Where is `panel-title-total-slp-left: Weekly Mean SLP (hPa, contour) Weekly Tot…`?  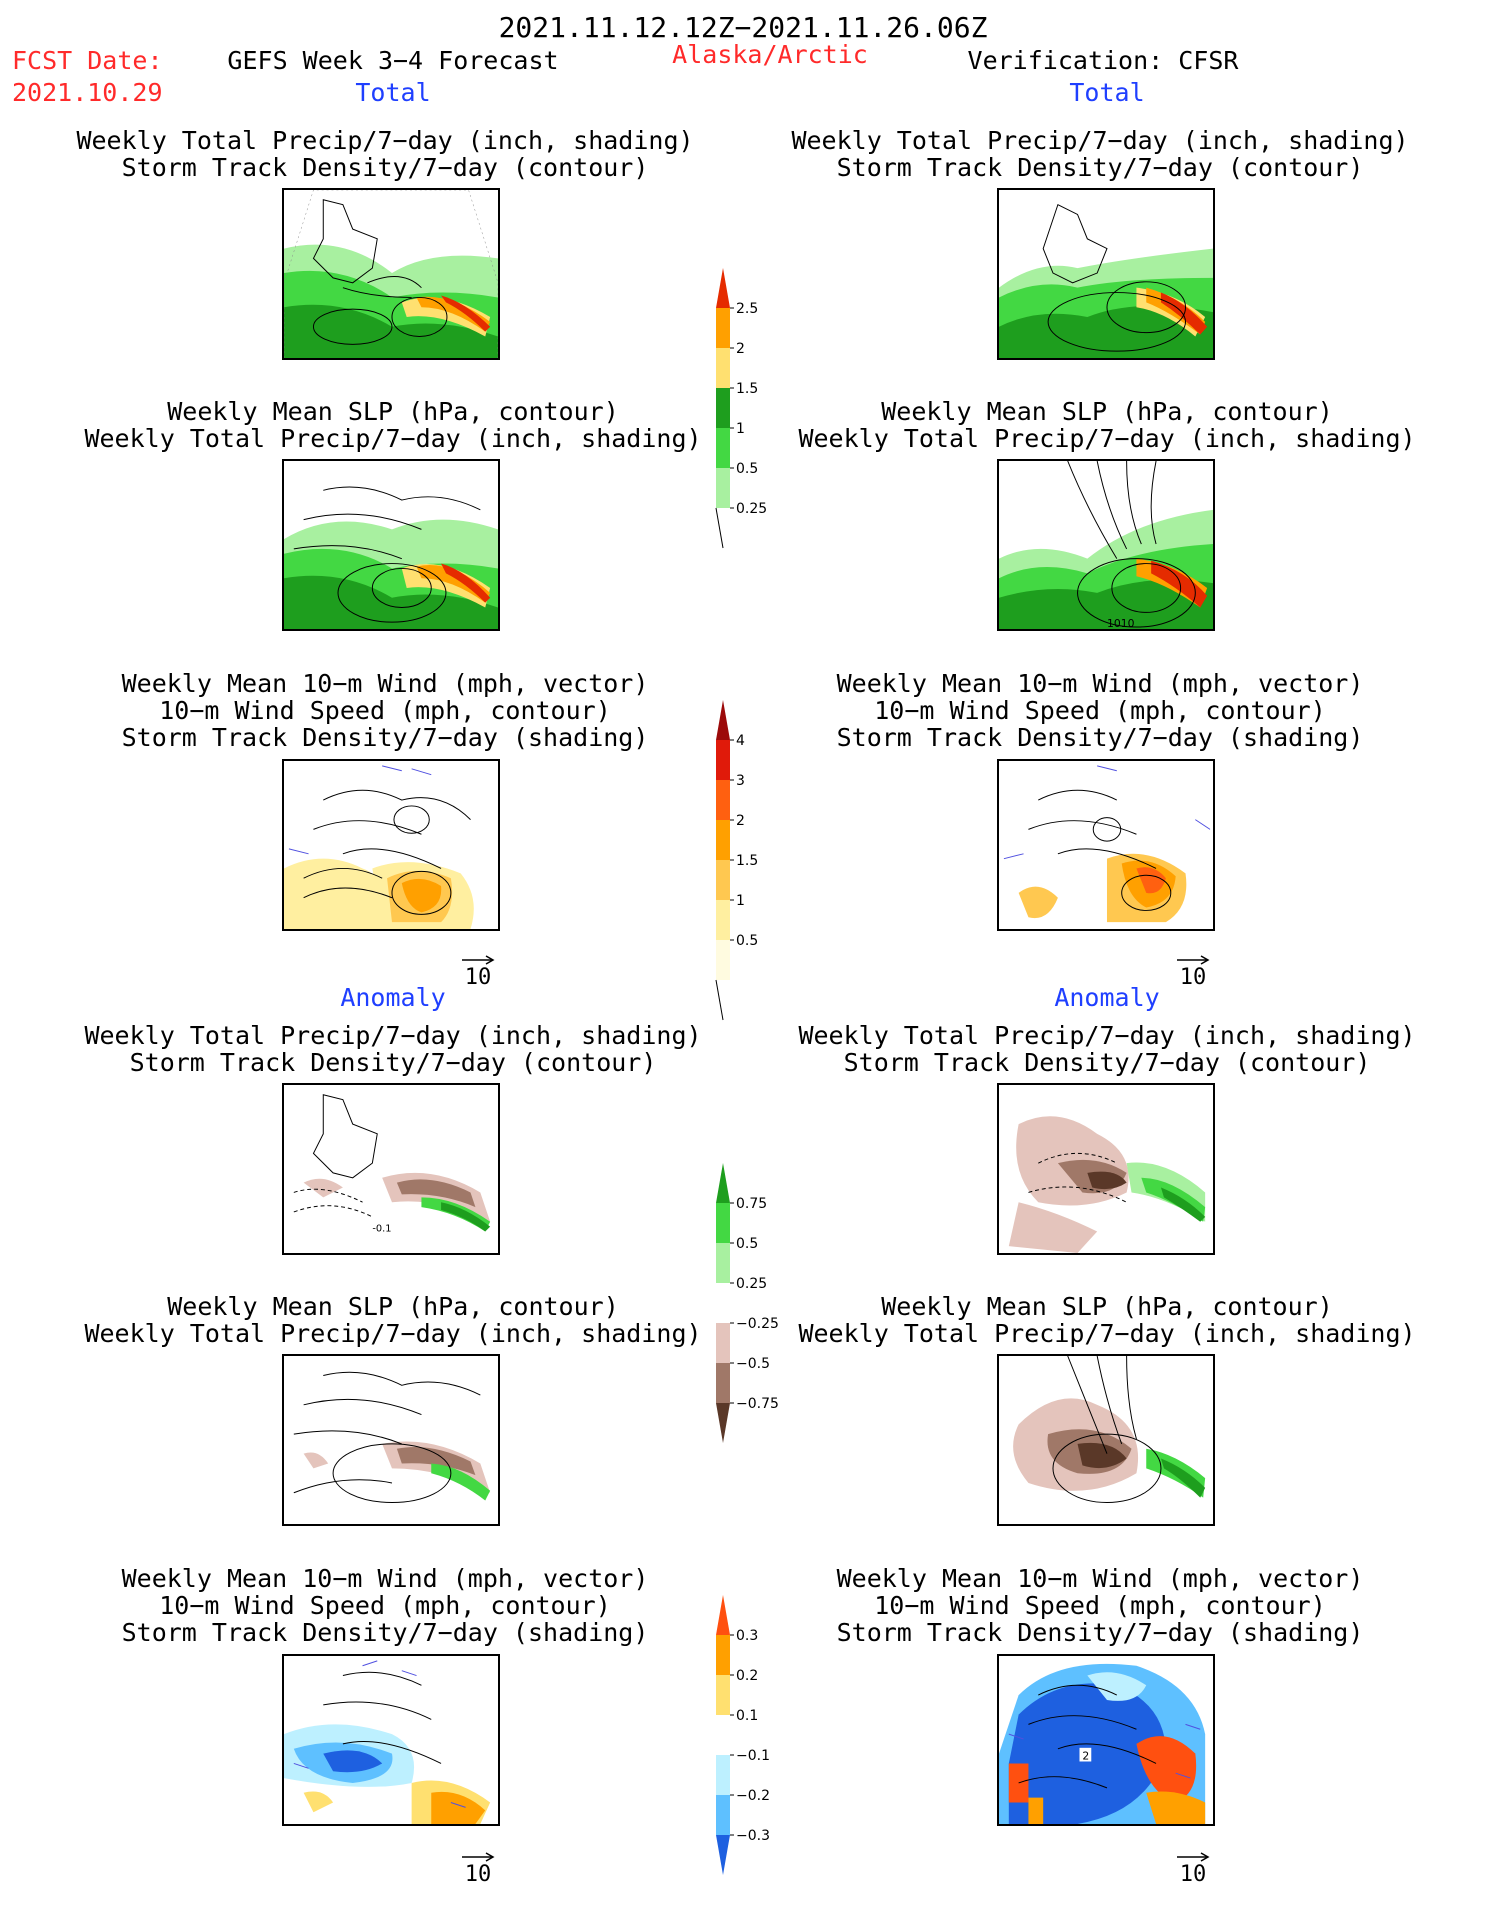
panel-title-total-slp-left: Weekly Mean SLP (hPa, contour) Weekly Tot… is located at coordinates (393, 425).